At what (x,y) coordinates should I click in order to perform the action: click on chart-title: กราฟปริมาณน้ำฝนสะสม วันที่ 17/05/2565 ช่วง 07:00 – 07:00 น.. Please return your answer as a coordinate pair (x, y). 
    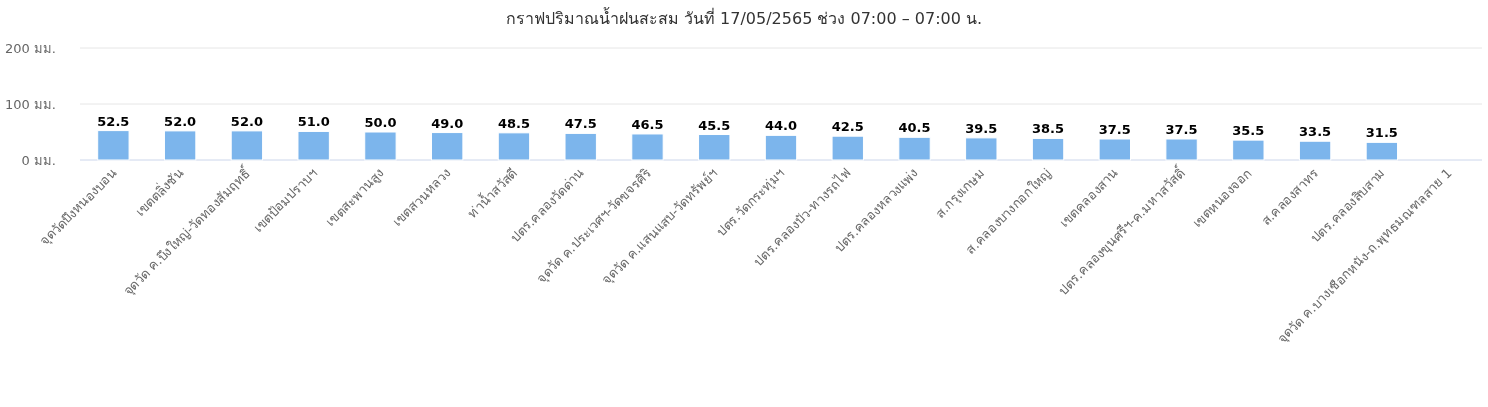
    Looking at the image, I should click on (744, 17).